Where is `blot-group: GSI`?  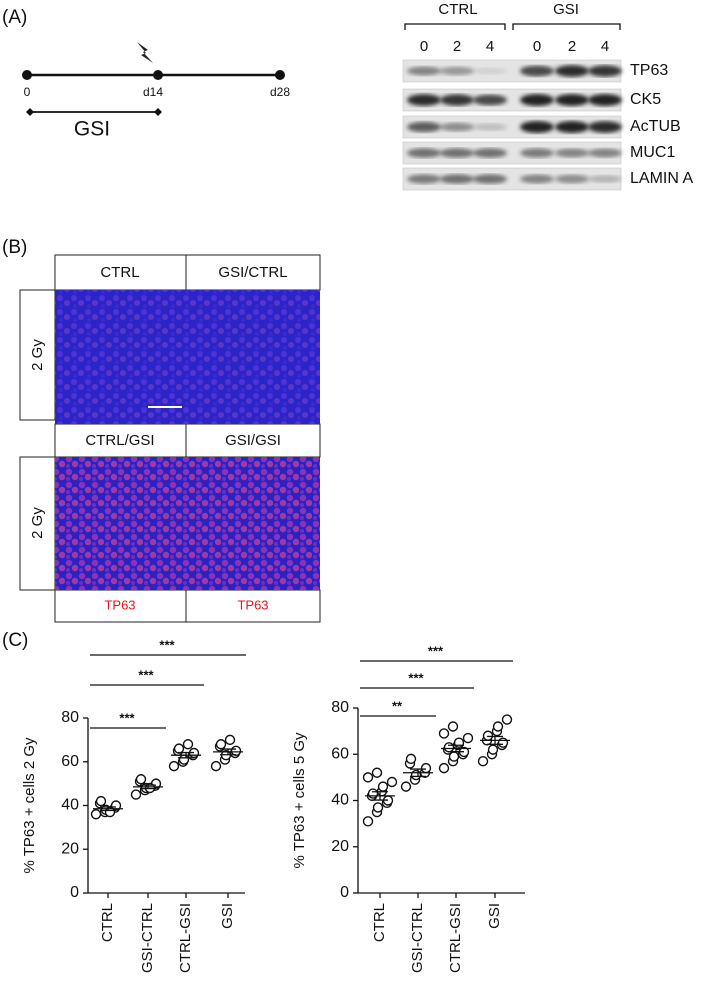 blot-group: GSI is located at coordinates (566, 9).